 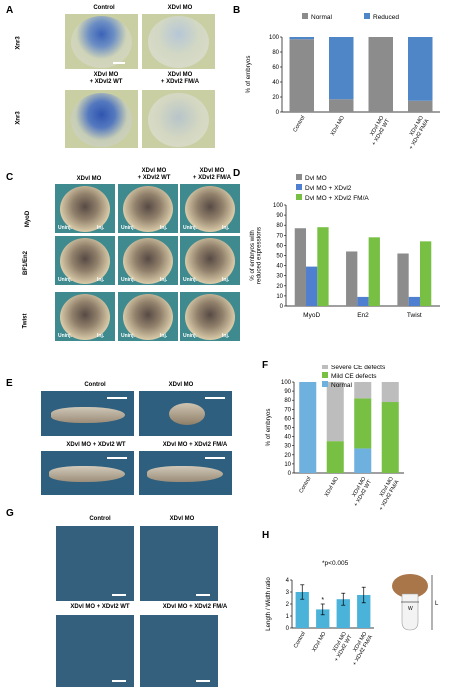 I want to click on h-ytick-label: 4, so click(x=288, y=581).